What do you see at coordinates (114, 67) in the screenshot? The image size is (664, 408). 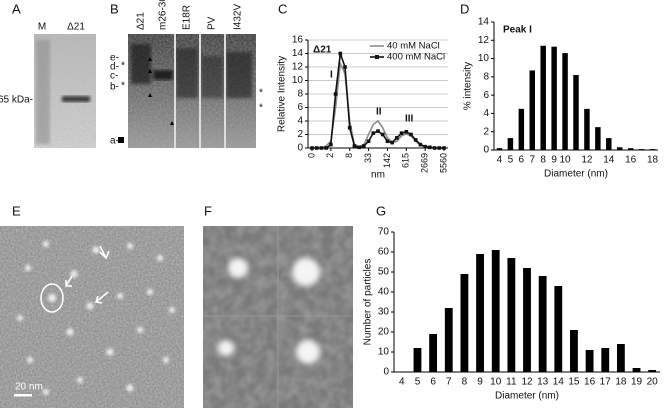 I see `band-label: d-` at bounding box center [114, 67].